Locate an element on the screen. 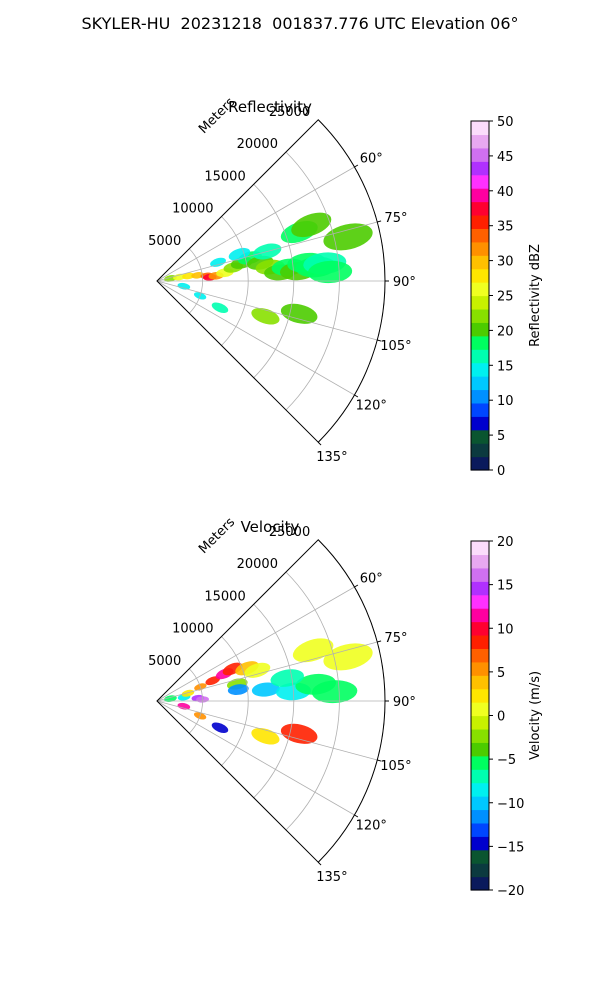 The image size is (600, 1000). radial-axis-label: Meters is located at coordinates (217, 536).